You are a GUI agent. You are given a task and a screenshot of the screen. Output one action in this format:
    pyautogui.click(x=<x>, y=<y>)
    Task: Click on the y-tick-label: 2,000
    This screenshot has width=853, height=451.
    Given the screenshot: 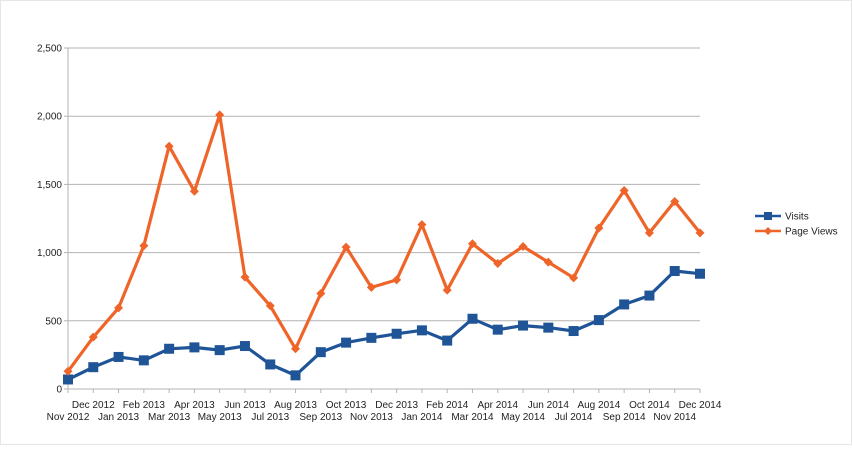 What is the action you would take?
    pyautogui.click(x=49, y=117)
    